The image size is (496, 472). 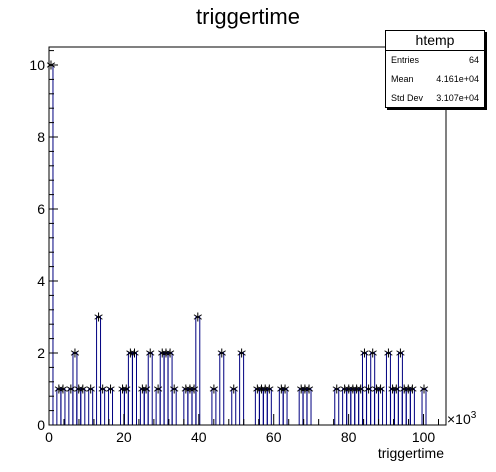 I want to click on y-tick-label: 10, so click(x=37, y=65).